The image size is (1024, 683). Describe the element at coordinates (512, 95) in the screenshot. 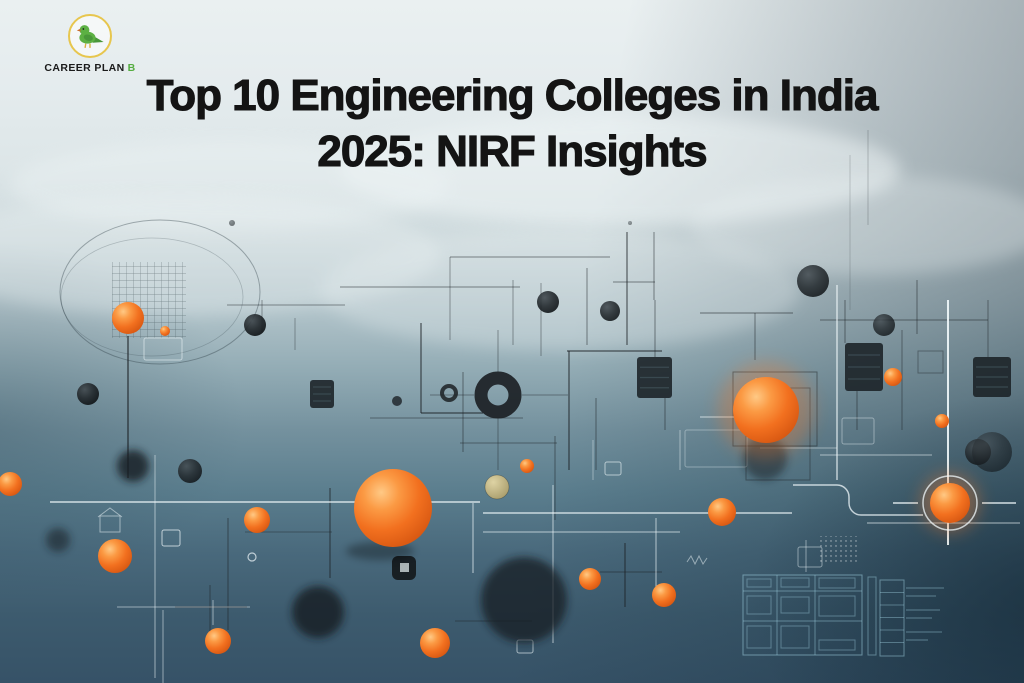

I see `title-line-1: Top 10 Engineering Colleges in India` at that location.